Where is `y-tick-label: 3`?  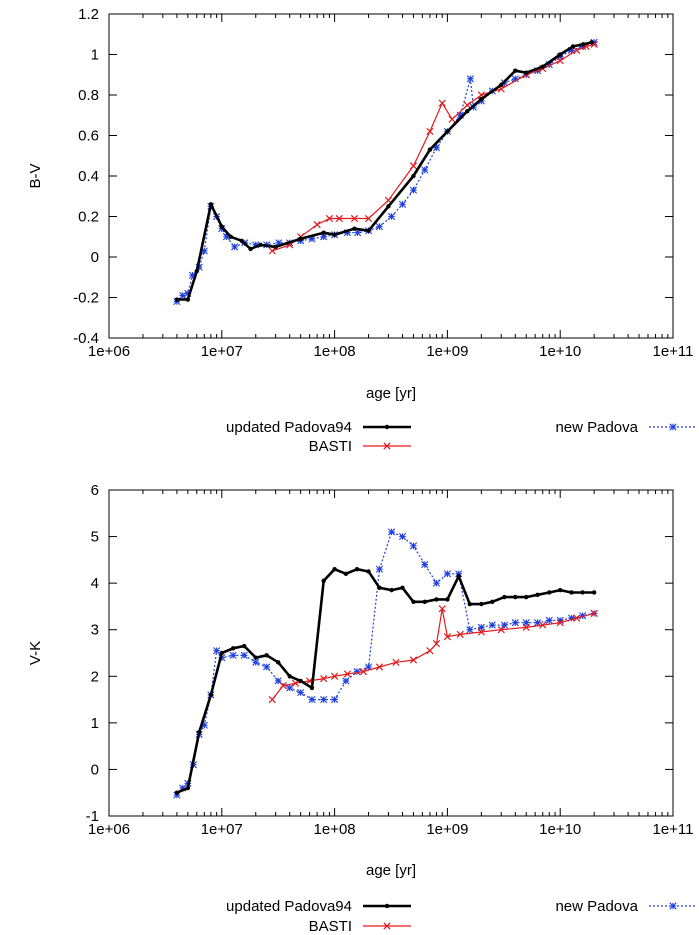
y-tick-label: 3 is located at coordinates (95, 630).